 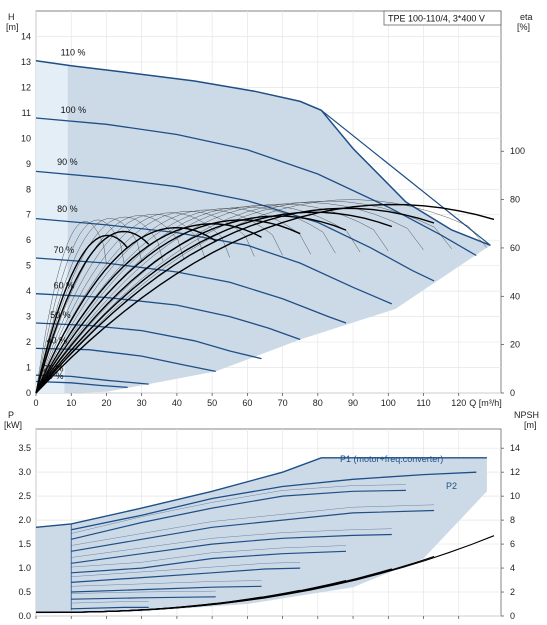 What do you see at coordinates (67, 209) in the screenshot?
I see `speed-curve-label: 80 %` at bounding box center [67, 209].